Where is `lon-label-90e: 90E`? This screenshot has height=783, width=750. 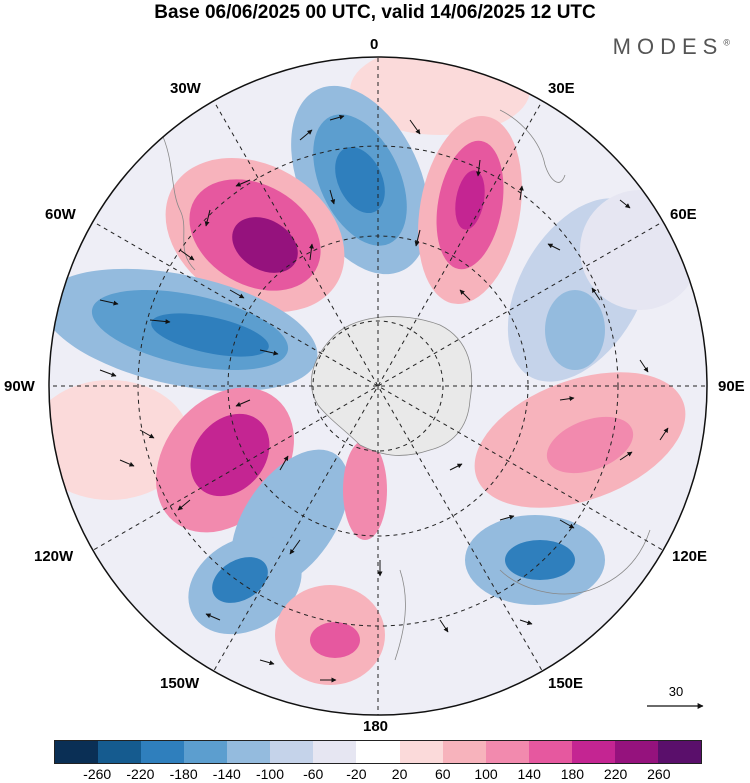
lon-label-90e: 90E is located at coordinates (731, 386).